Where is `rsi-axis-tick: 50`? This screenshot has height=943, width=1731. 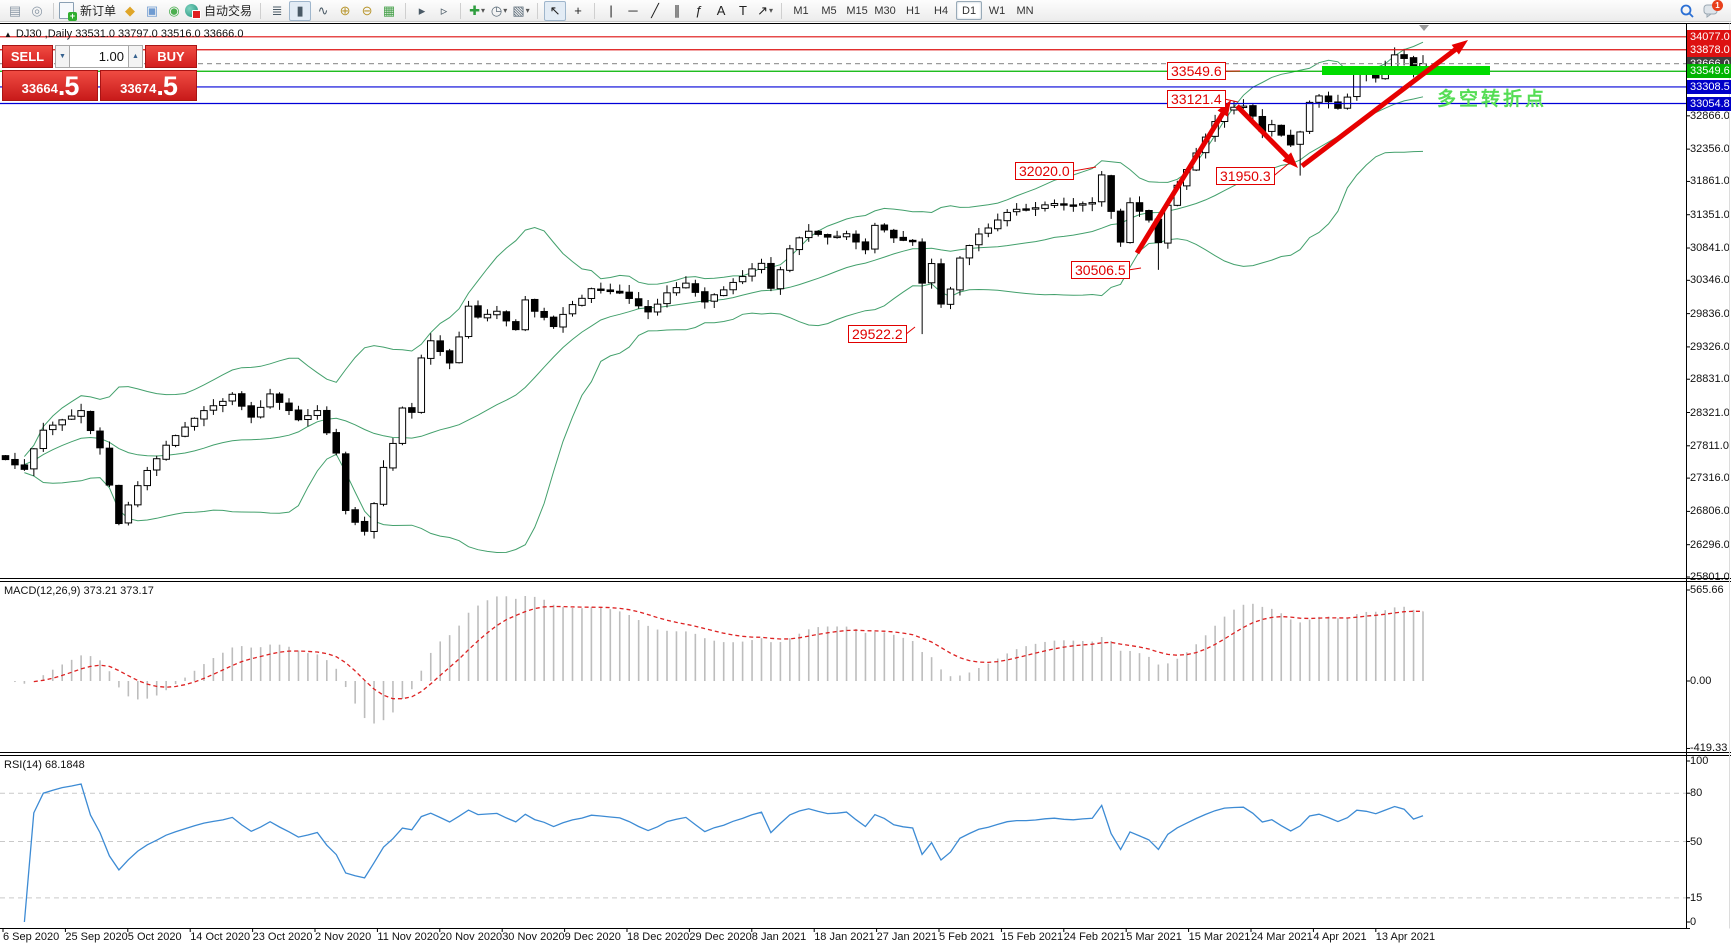
rsi-axis-tick: 50 is located at coordinates (1696, 841).